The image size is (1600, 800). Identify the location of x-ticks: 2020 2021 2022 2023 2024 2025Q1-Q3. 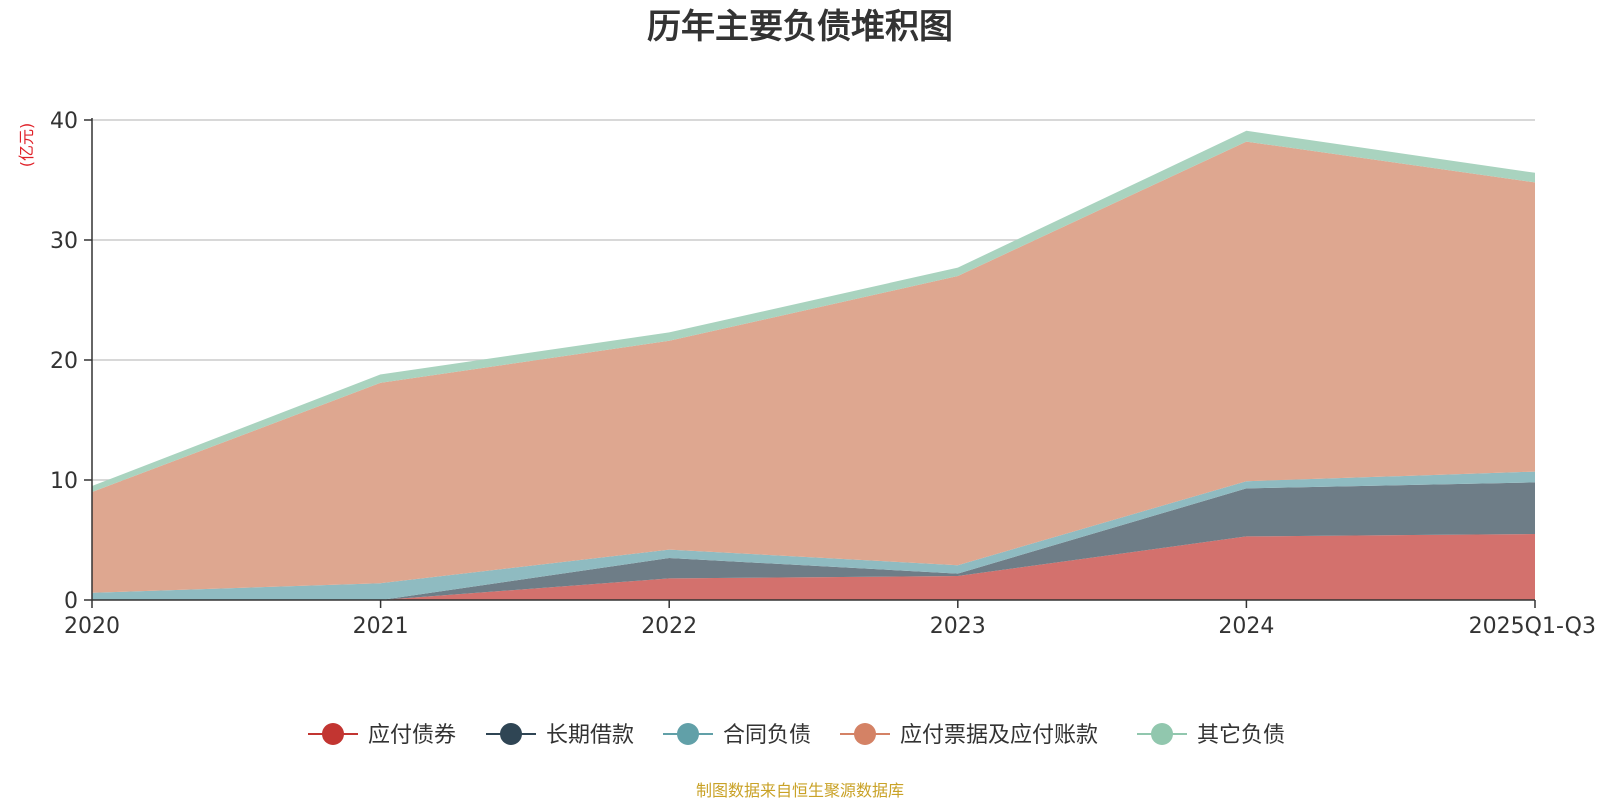
(830, 626).